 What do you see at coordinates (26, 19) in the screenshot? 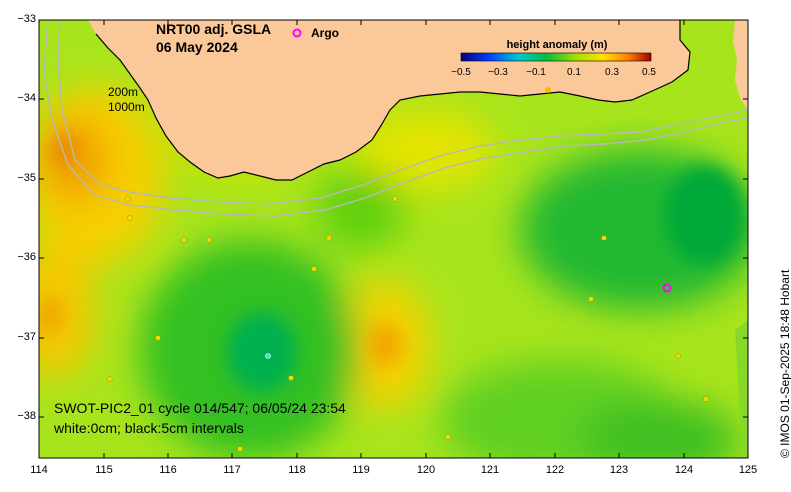
I see `lat-tick-label: −33` at bounding box center [26, 19].